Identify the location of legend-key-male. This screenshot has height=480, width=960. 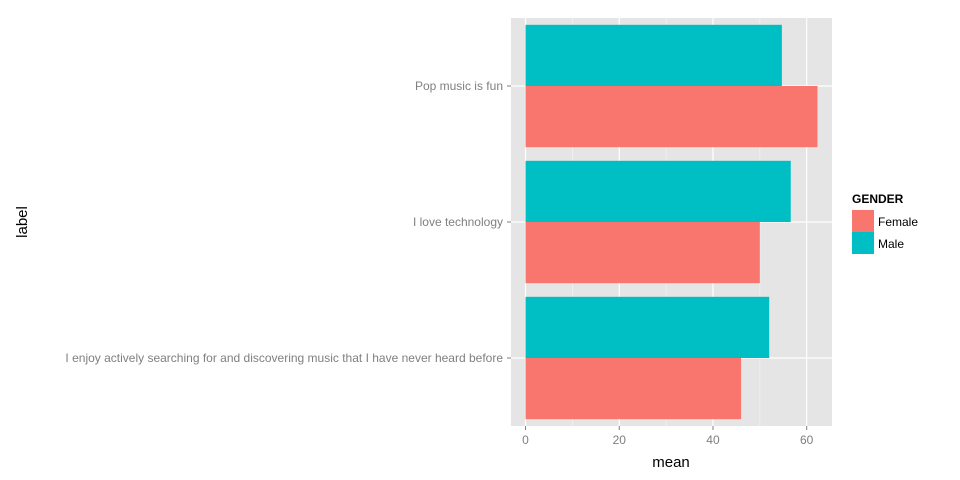
(863, 243).